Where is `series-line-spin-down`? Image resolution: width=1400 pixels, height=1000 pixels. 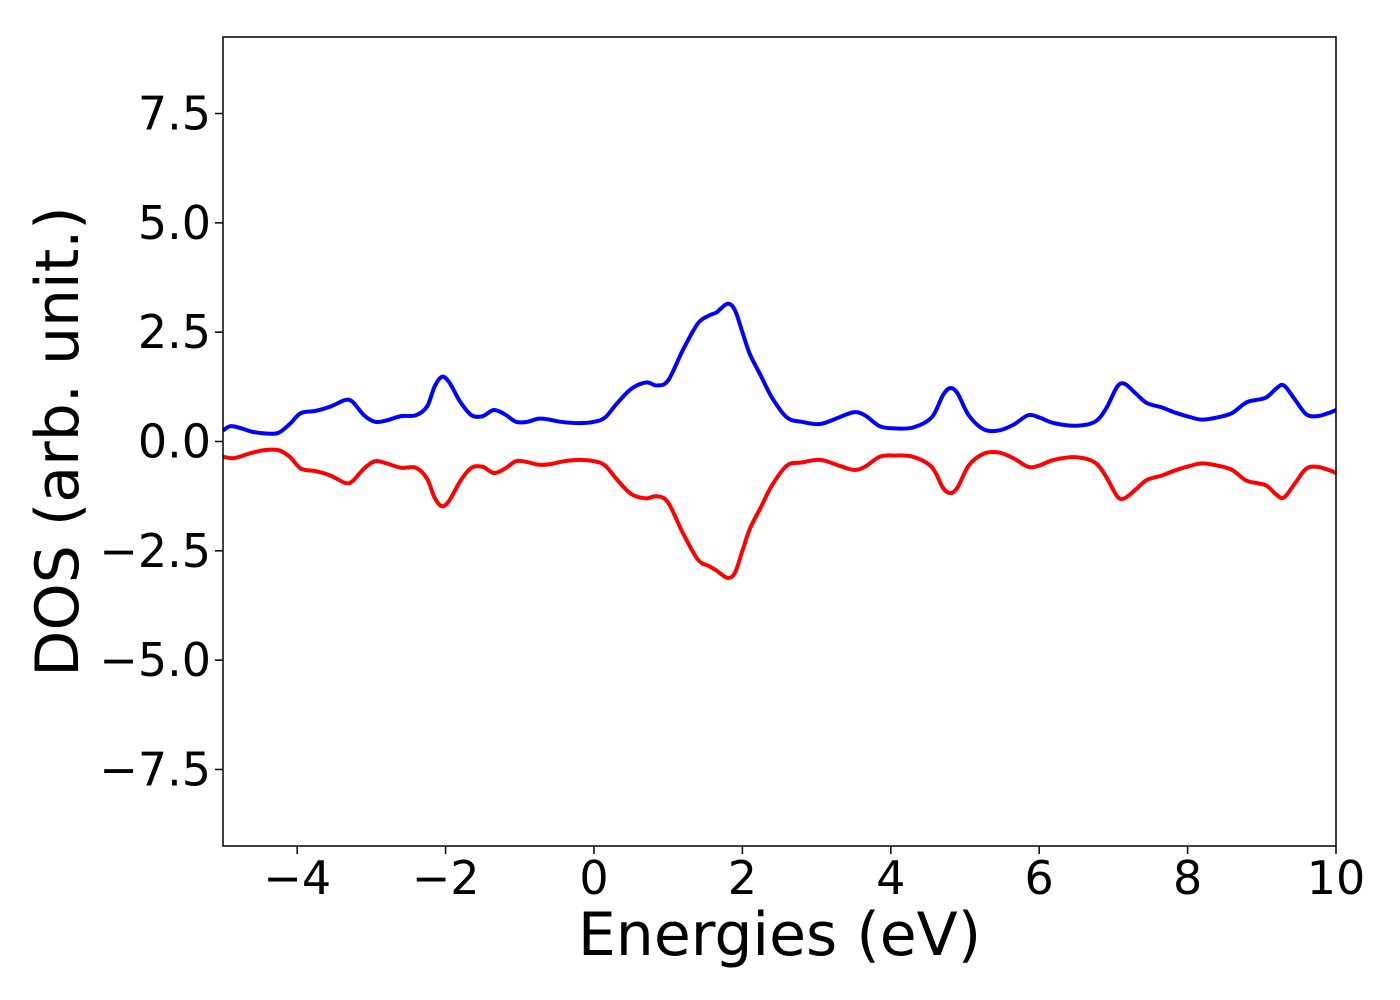
series-line-spin-down is located at coordinates (779, 513).